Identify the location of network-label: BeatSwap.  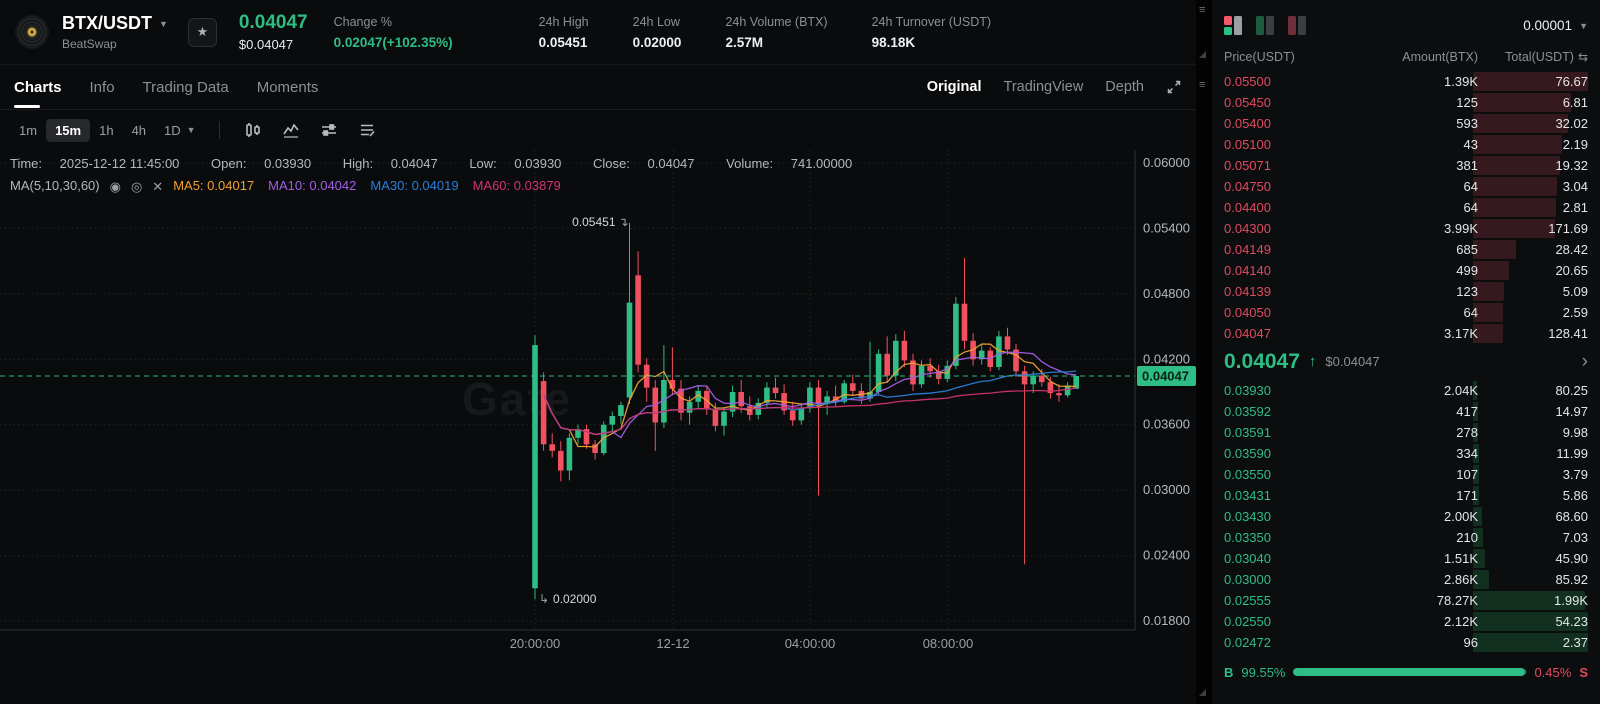
(89, 44).